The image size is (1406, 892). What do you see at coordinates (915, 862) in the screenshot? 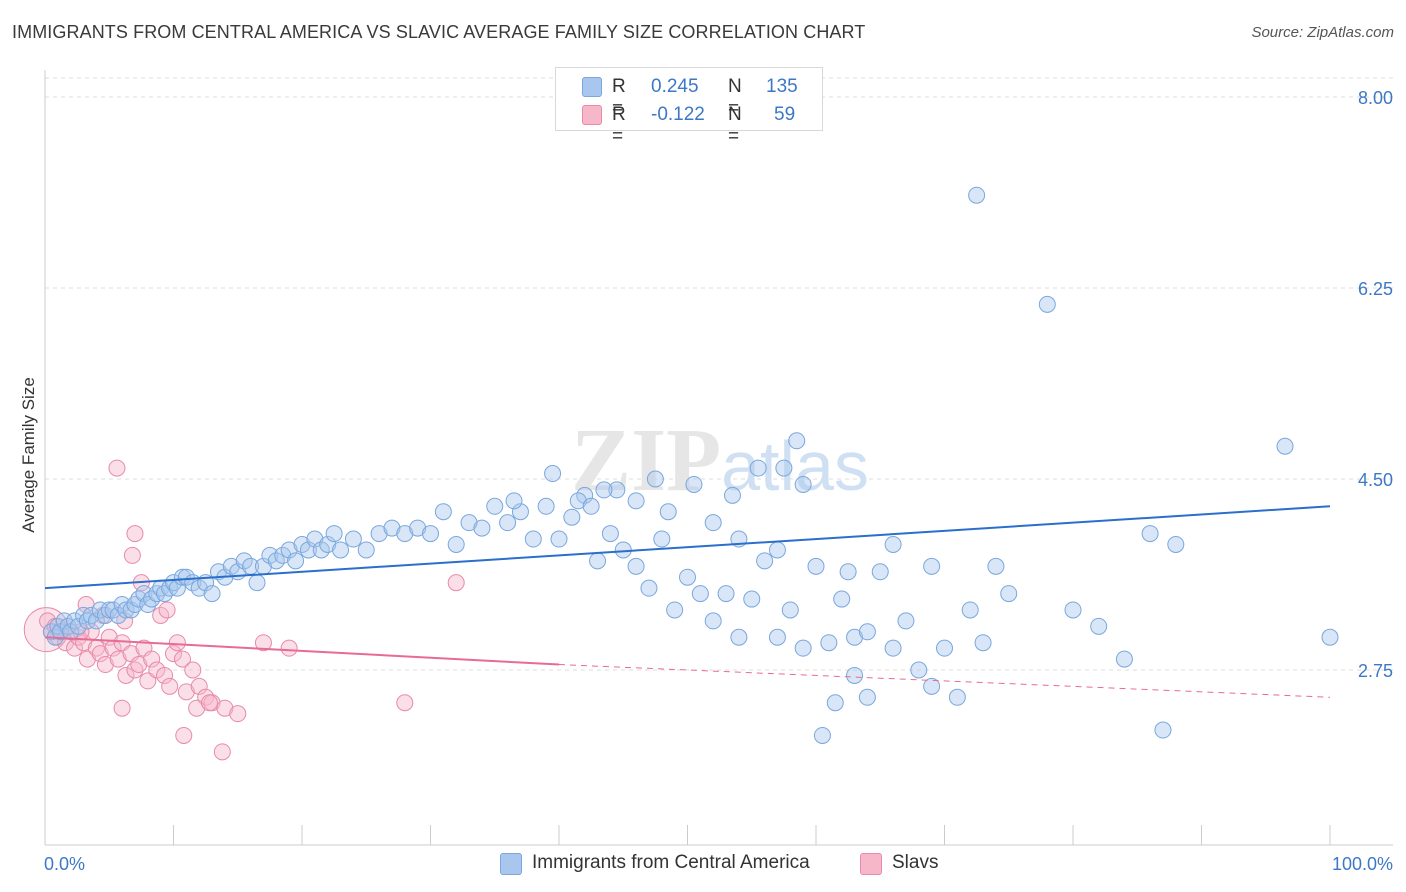
I see `legend-label: Slavs` at bounding box center [915, 862].